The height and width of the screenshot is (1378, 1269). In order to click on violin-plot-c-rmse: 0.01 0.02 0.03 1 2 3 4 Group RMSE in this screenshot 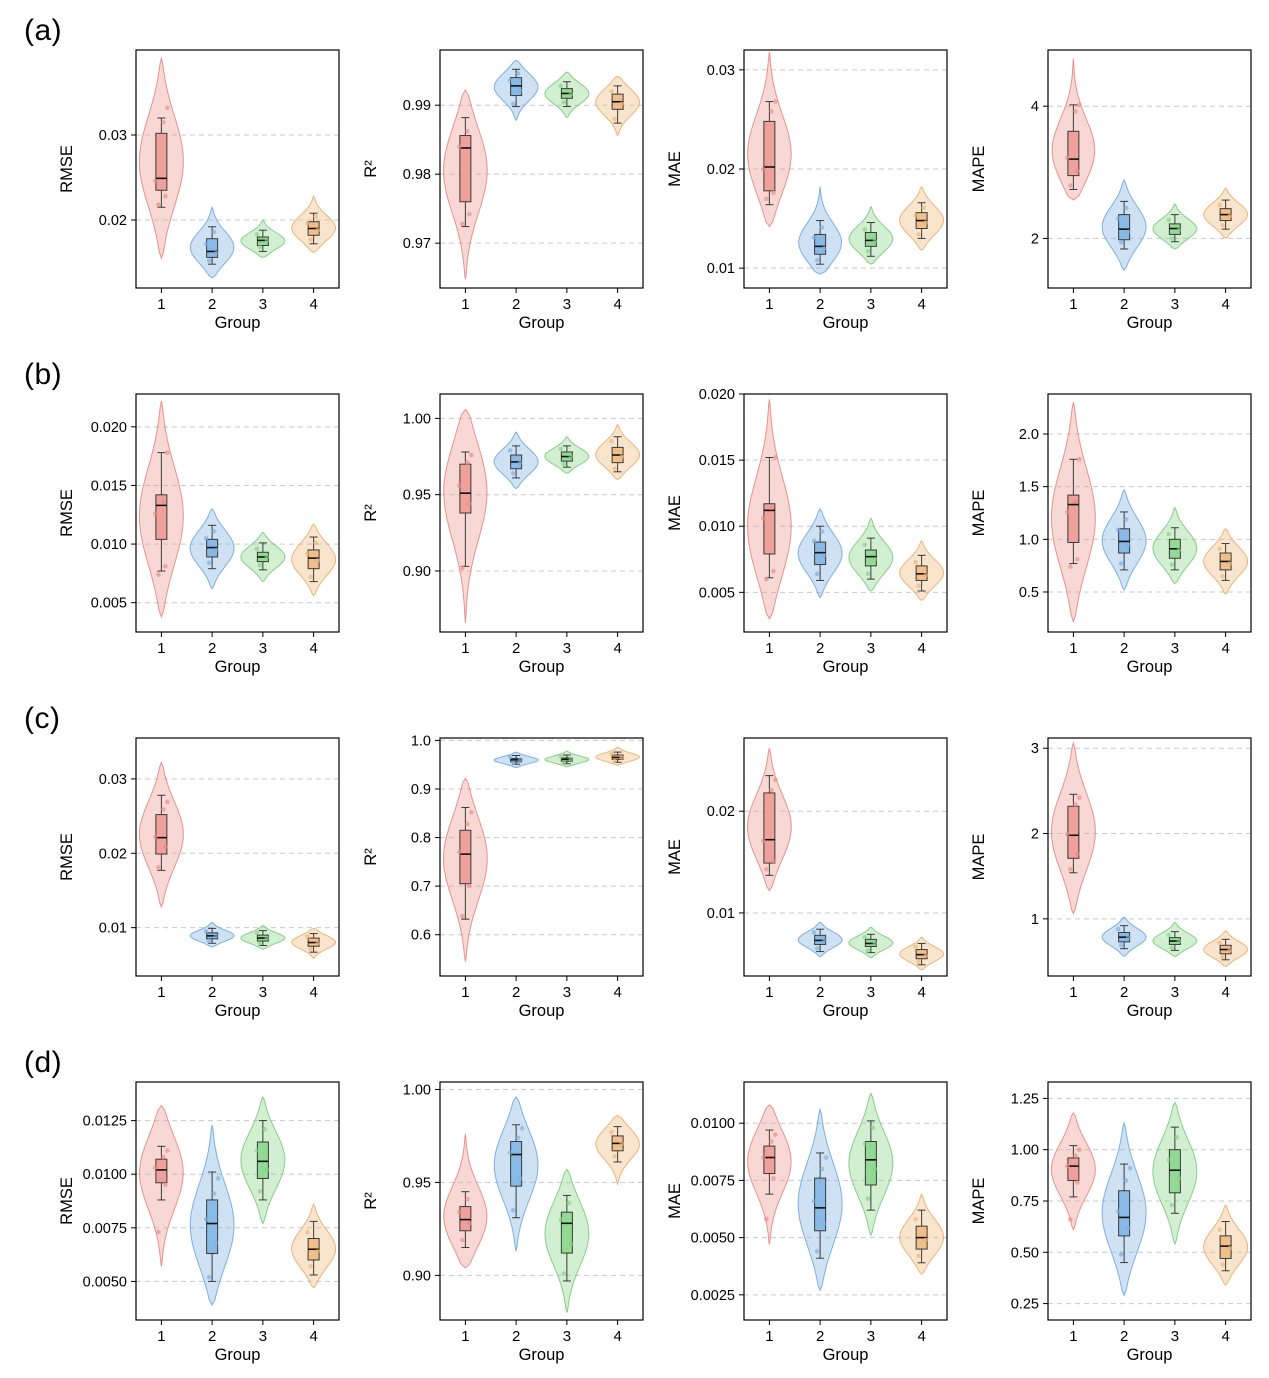, I will do `click(199, 878)`.